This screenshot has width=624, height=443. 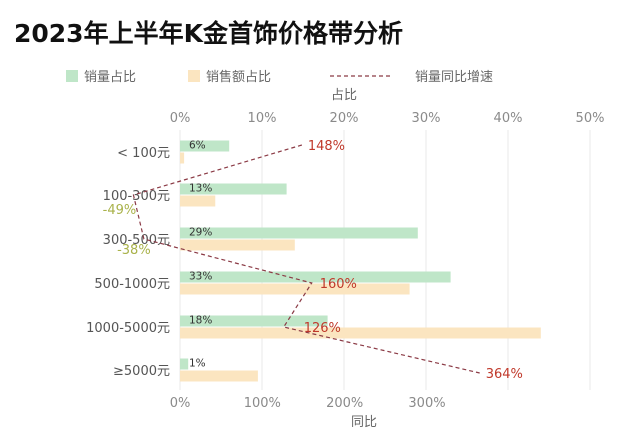 What do you see at coordinates (180, 403) in the screenshot?
I see `bottom-tick-label: 0%` at bounding box center [180, 403].